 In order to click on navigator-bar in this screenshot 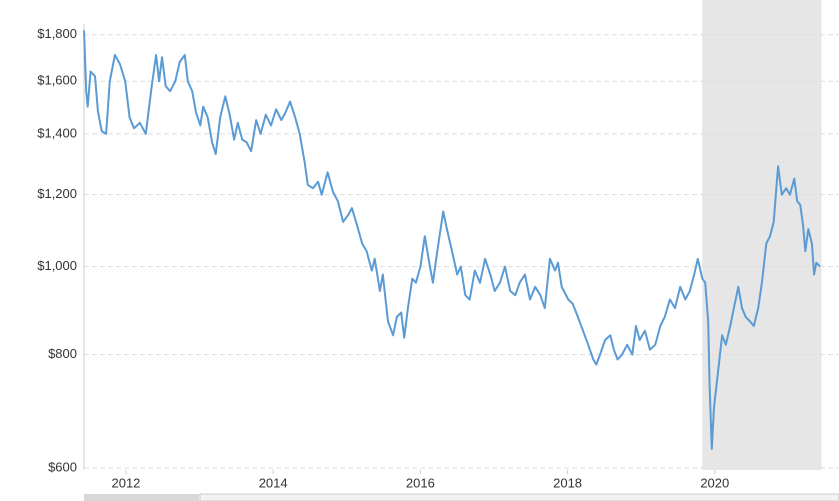, I will do `click(141, 497)`.